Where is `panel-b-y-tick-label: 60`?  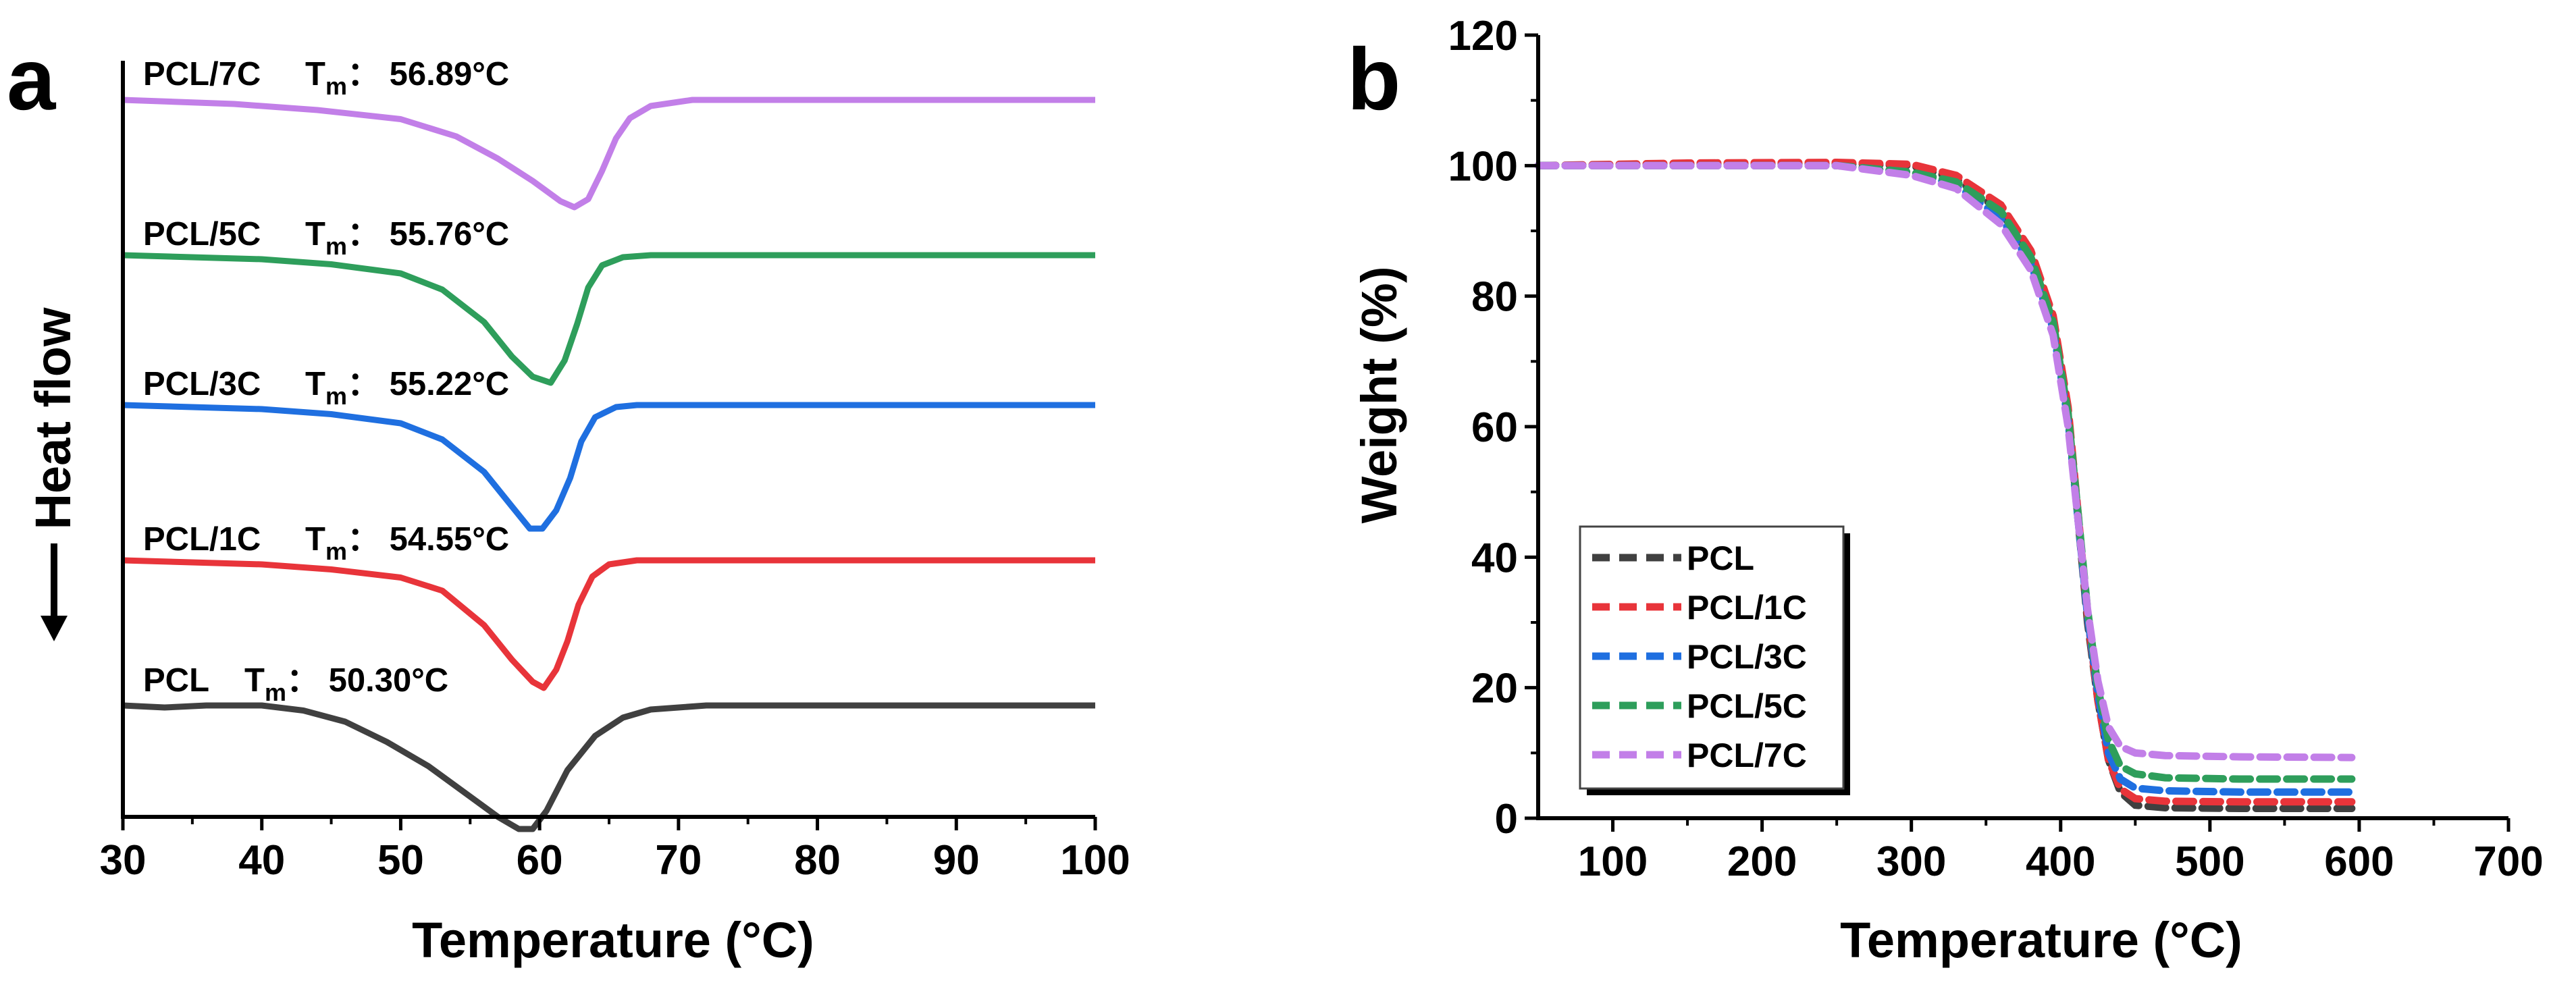 panel-b-y-tick-label: 60 is located at coordinates (1494, 427).